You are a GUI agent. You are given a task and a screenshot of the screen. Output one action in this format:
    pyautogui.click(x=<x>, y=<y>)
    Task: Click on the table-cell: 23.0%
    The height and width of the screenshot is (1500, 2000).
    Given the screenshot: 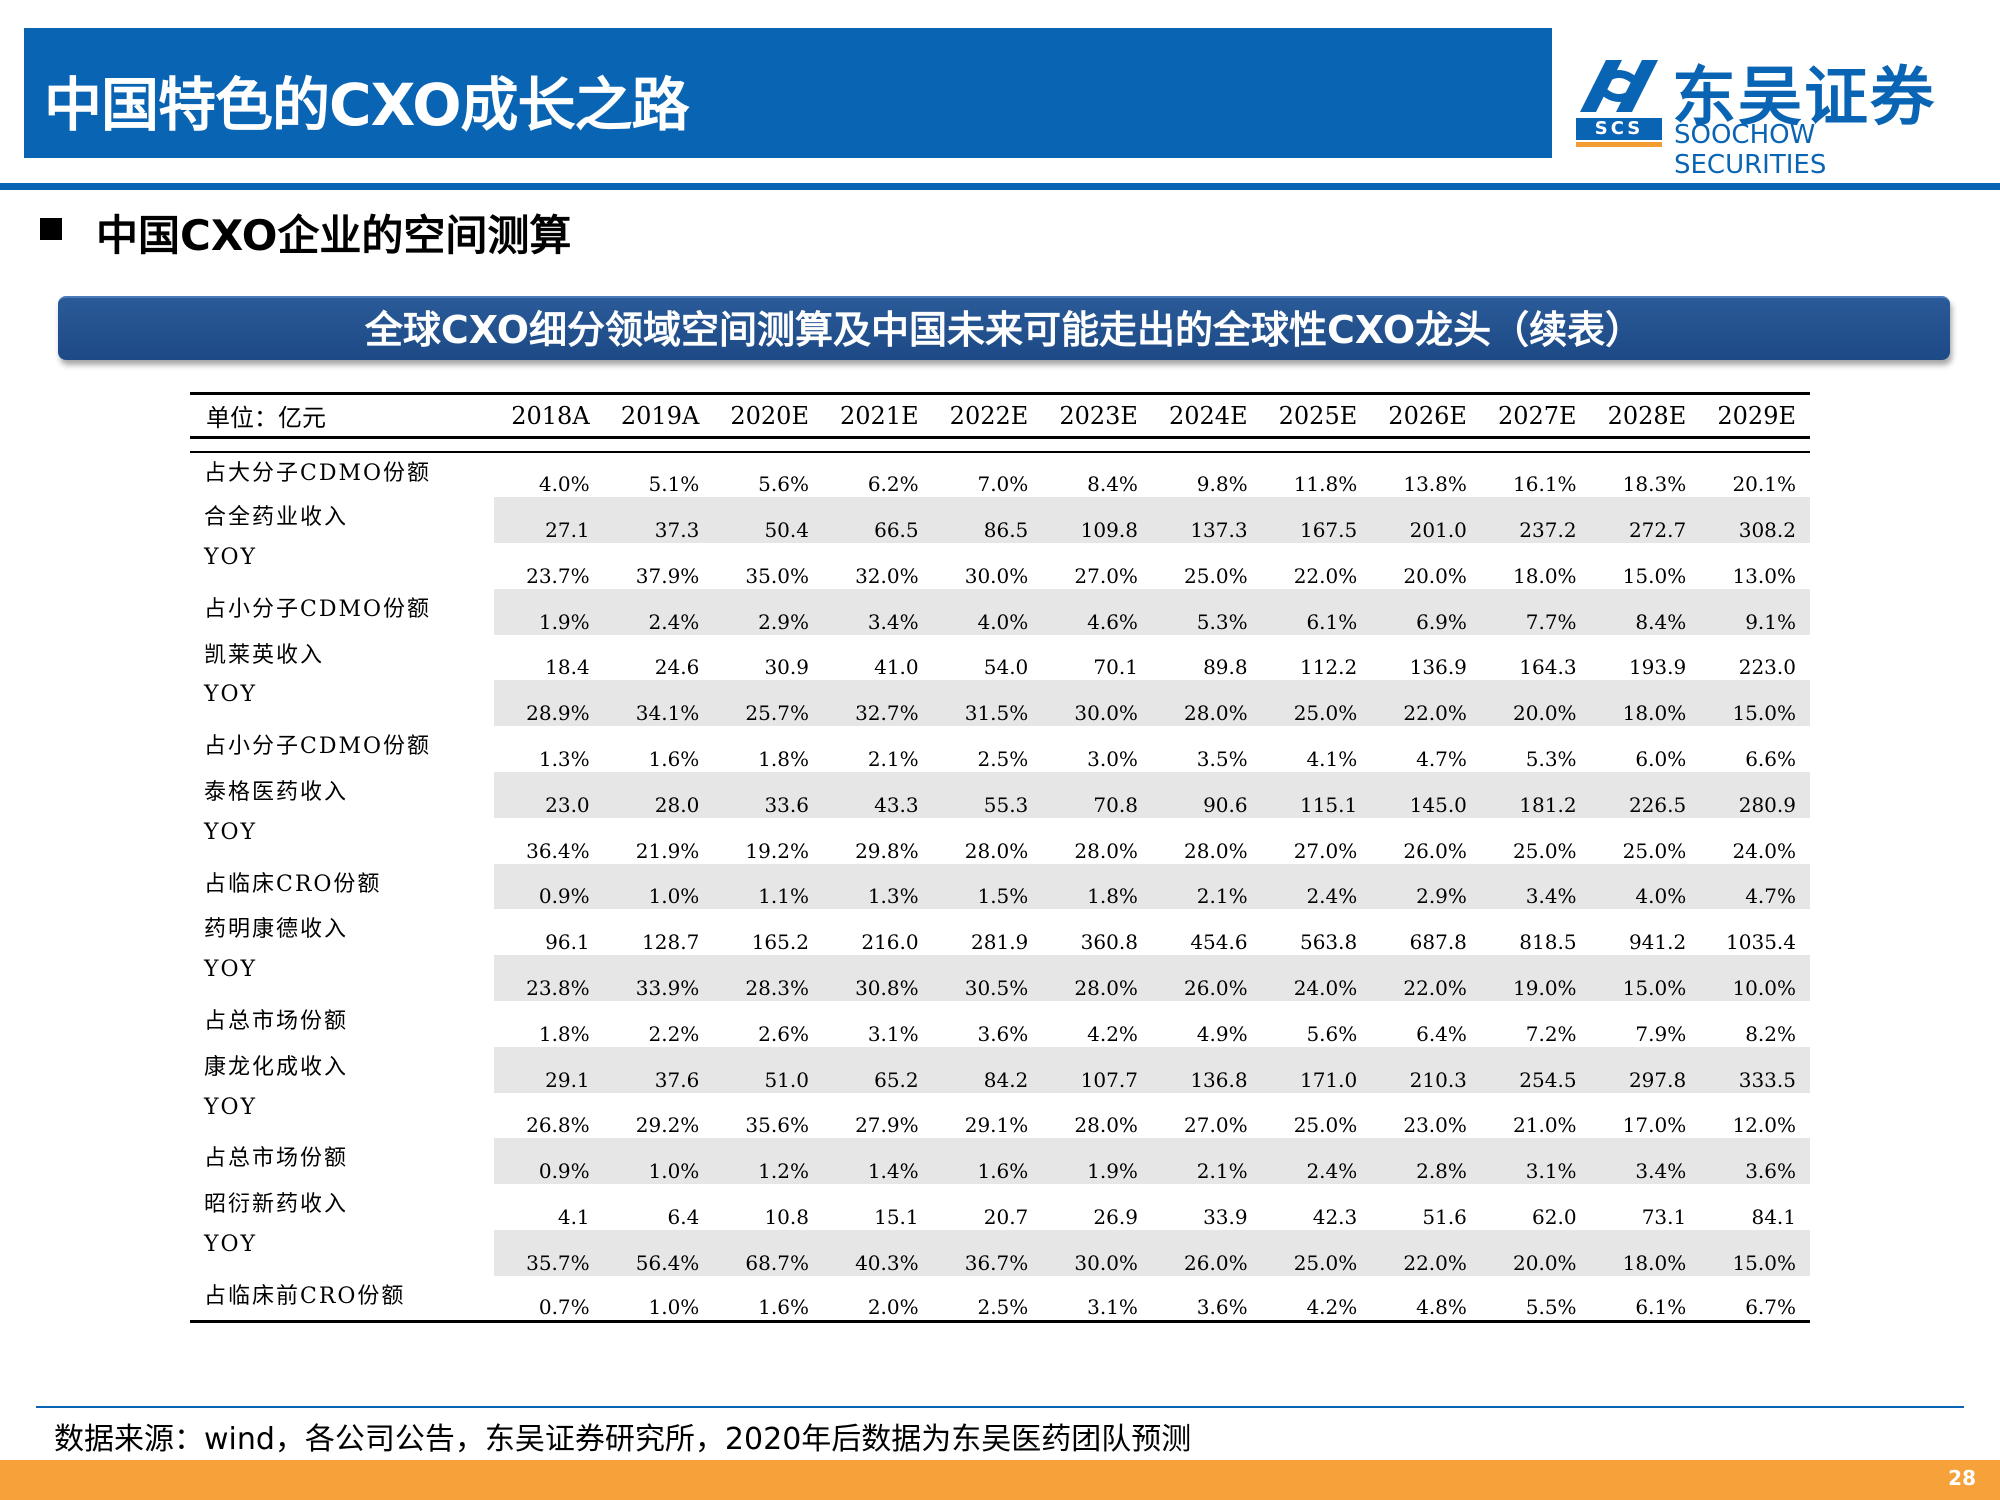 What is the action you would take?
    pyautogui.click(x=1435, y=1125)
    